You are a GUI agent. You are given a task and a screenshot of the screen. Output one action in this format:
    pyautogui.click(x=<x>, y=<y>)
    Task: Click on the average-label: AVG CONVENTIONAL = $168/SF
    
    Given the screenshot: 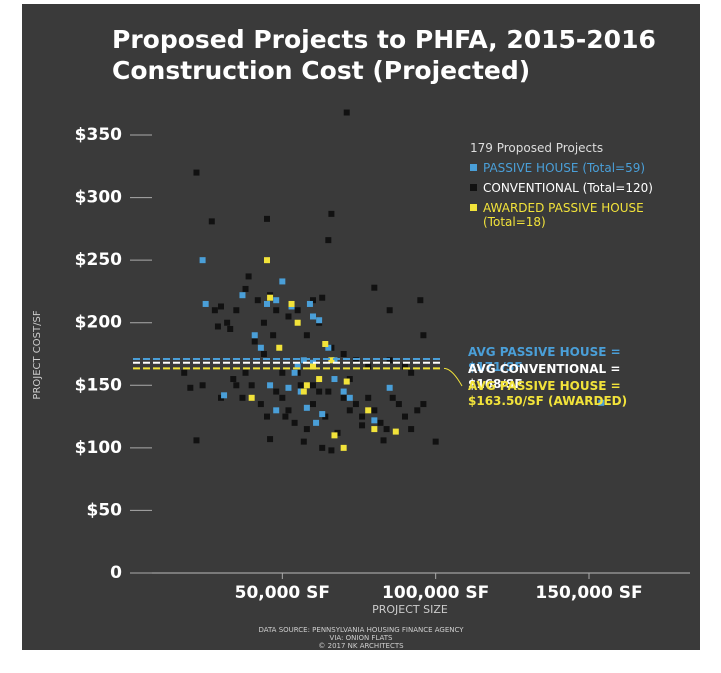 What is the action you would take?
    pyautogui.click(x=544, y=376)
    